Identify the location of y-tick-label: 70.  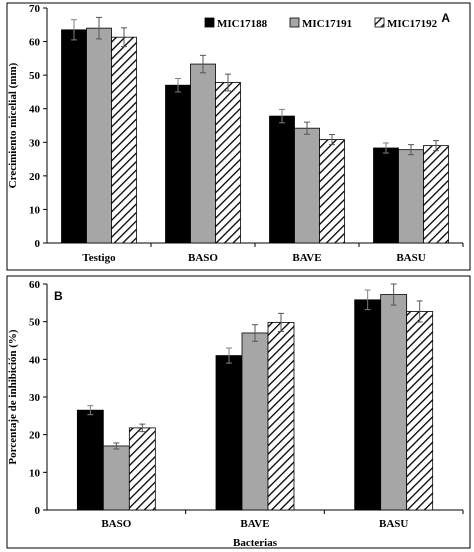
(35, 9).